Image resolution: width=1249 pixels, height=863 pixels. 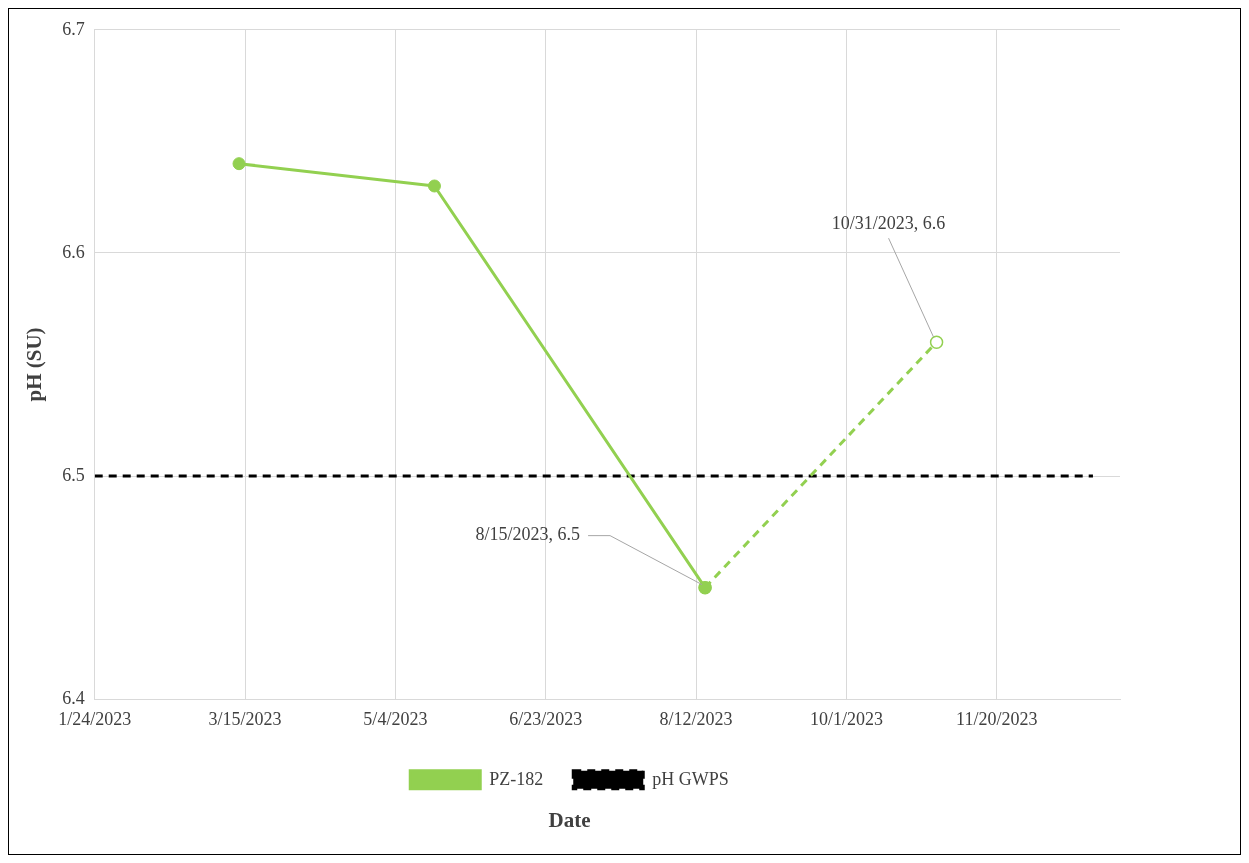 I want to click on x-tick-label: 1/24/2023, so click(x=95, y=718).